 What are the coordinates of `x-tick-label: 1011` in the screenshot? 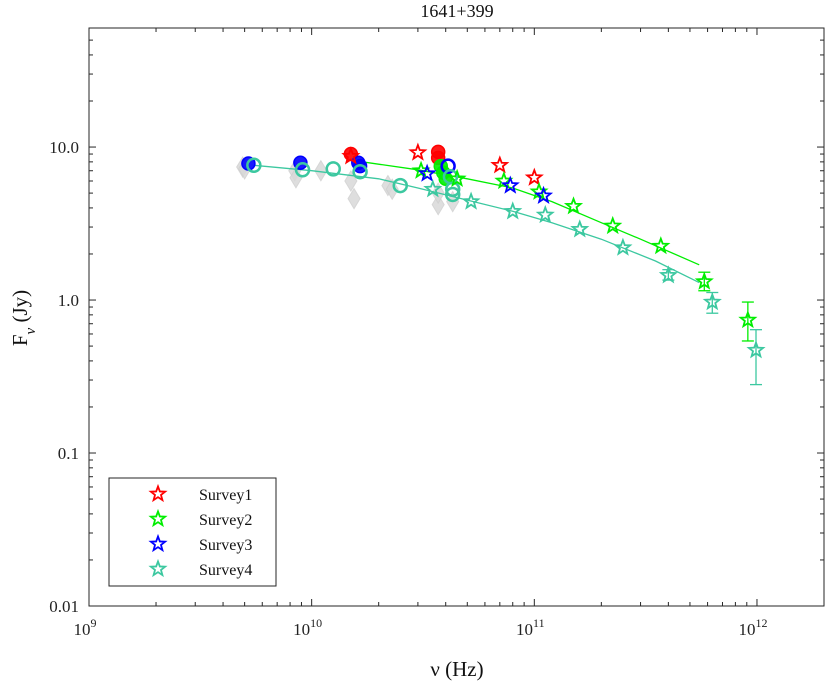 It's located at (530, 627).